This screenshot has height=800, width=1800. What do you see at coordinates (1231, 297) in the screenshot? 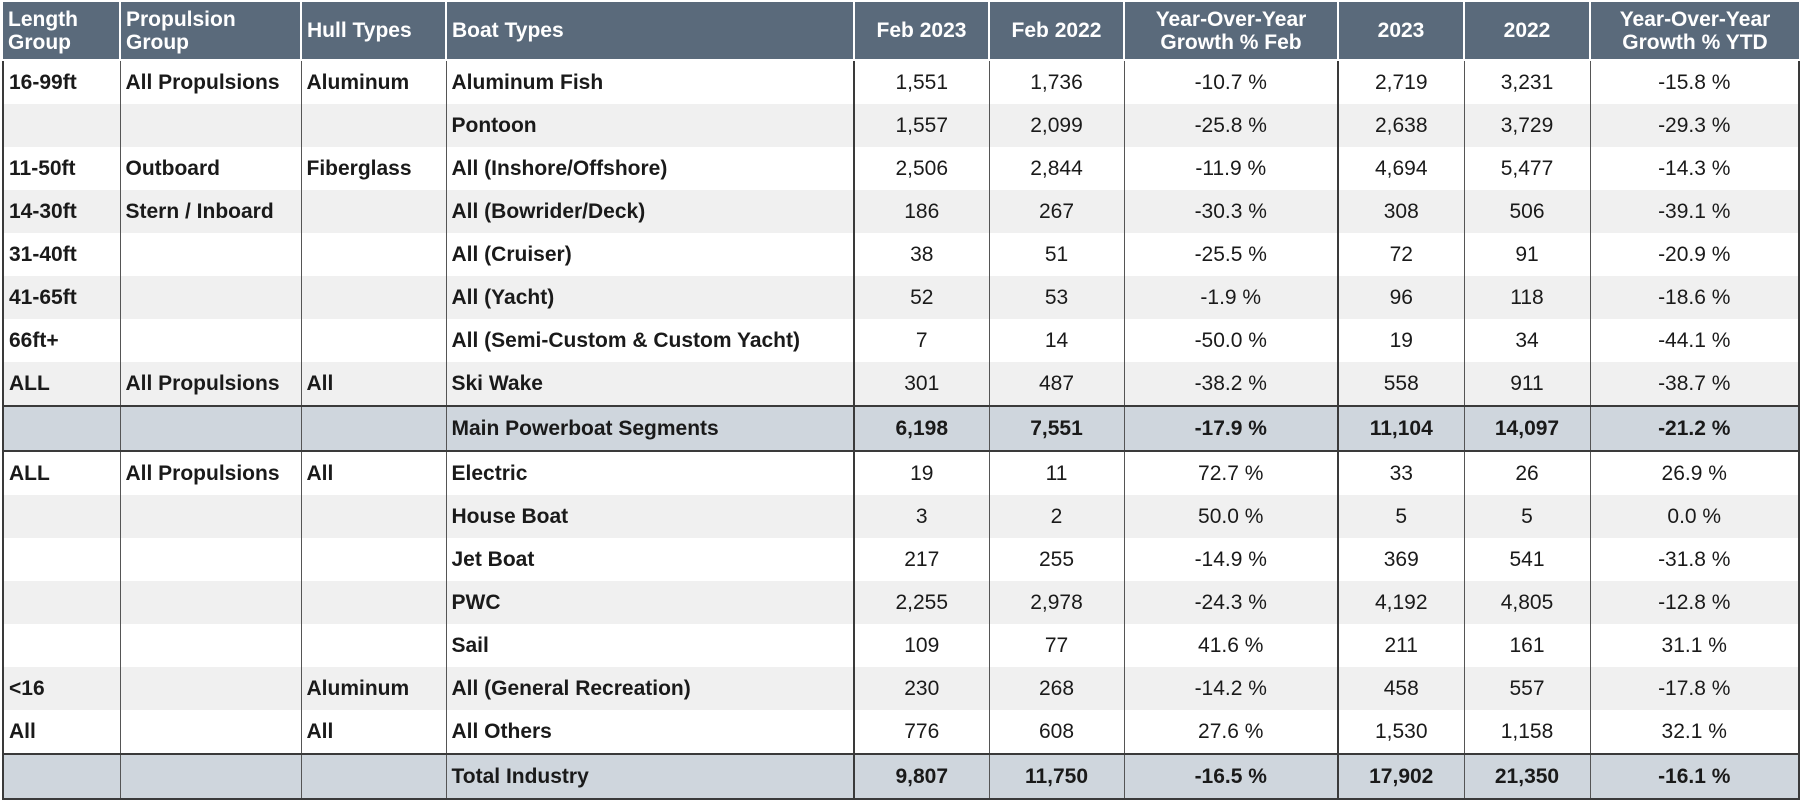
I see `cell-yoy-growth-feb: -1.9 %` at bounding box center [1231, 297].